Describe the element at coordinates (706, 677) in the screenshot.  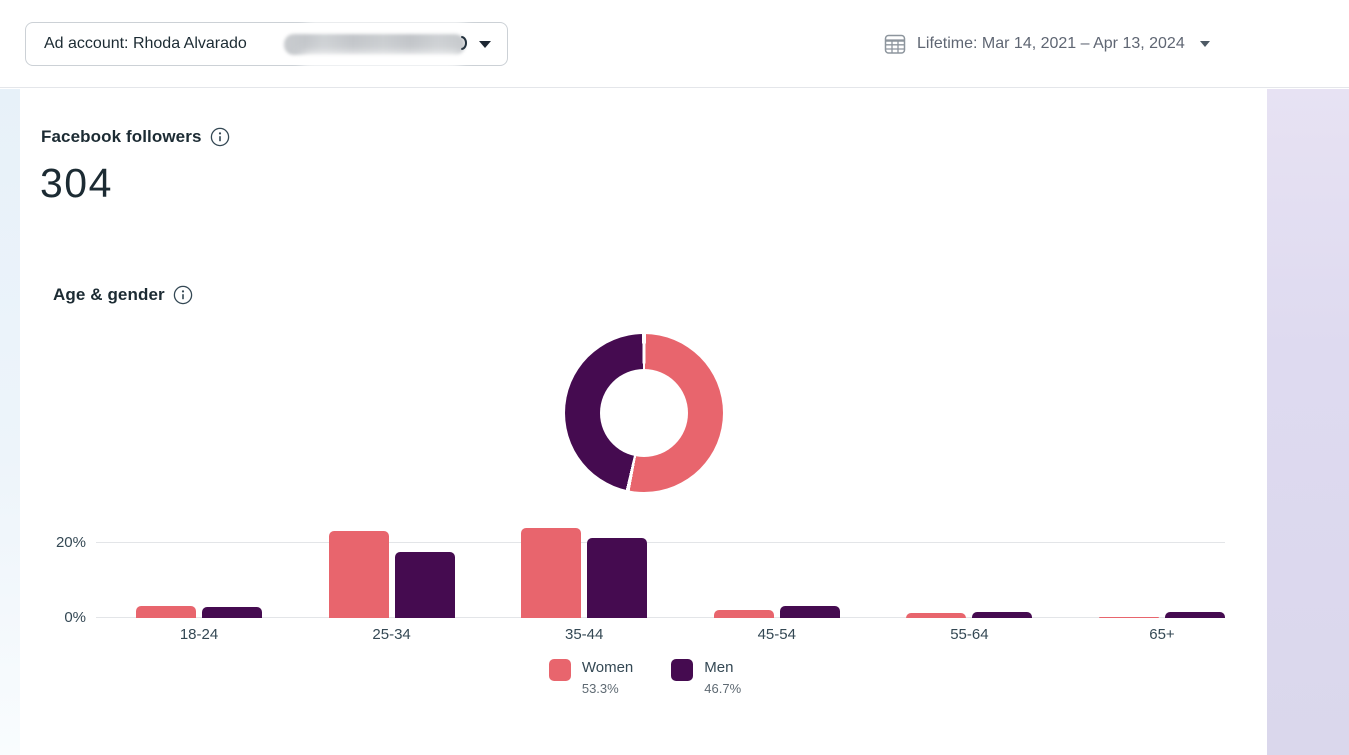
I see `legend-item-men: Men 46.7%` at that location.